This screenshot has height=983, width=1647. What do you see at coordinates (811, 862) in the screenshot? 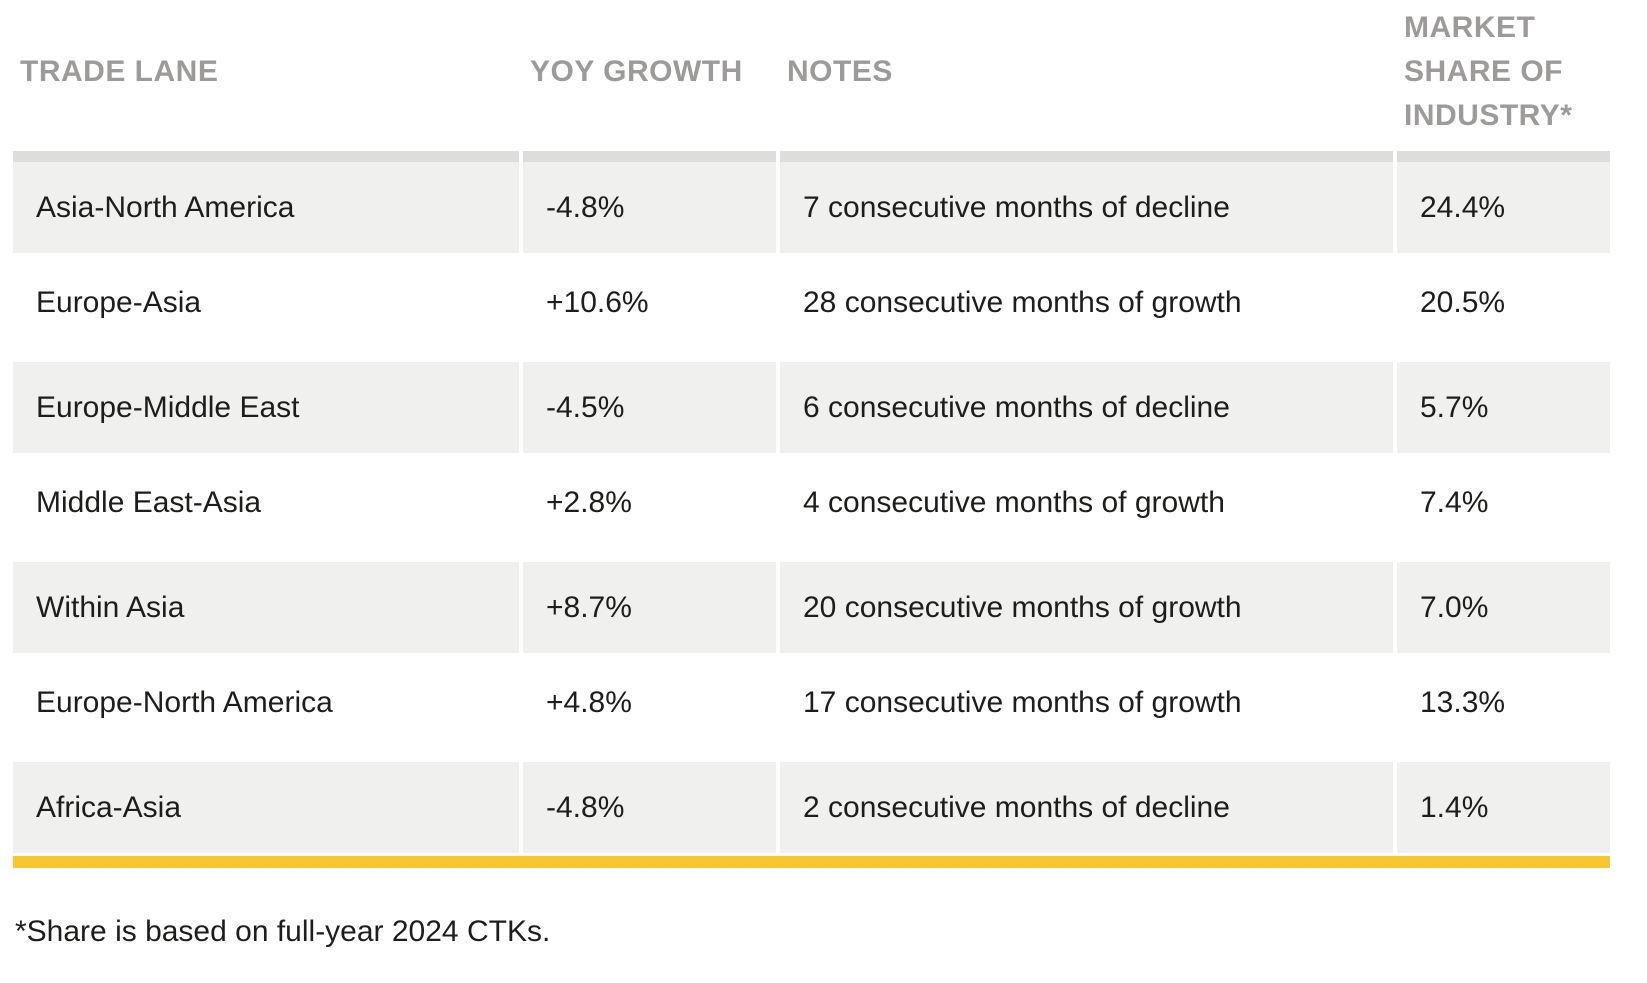
I see `accent-bar` at bounding box center [811, 862].